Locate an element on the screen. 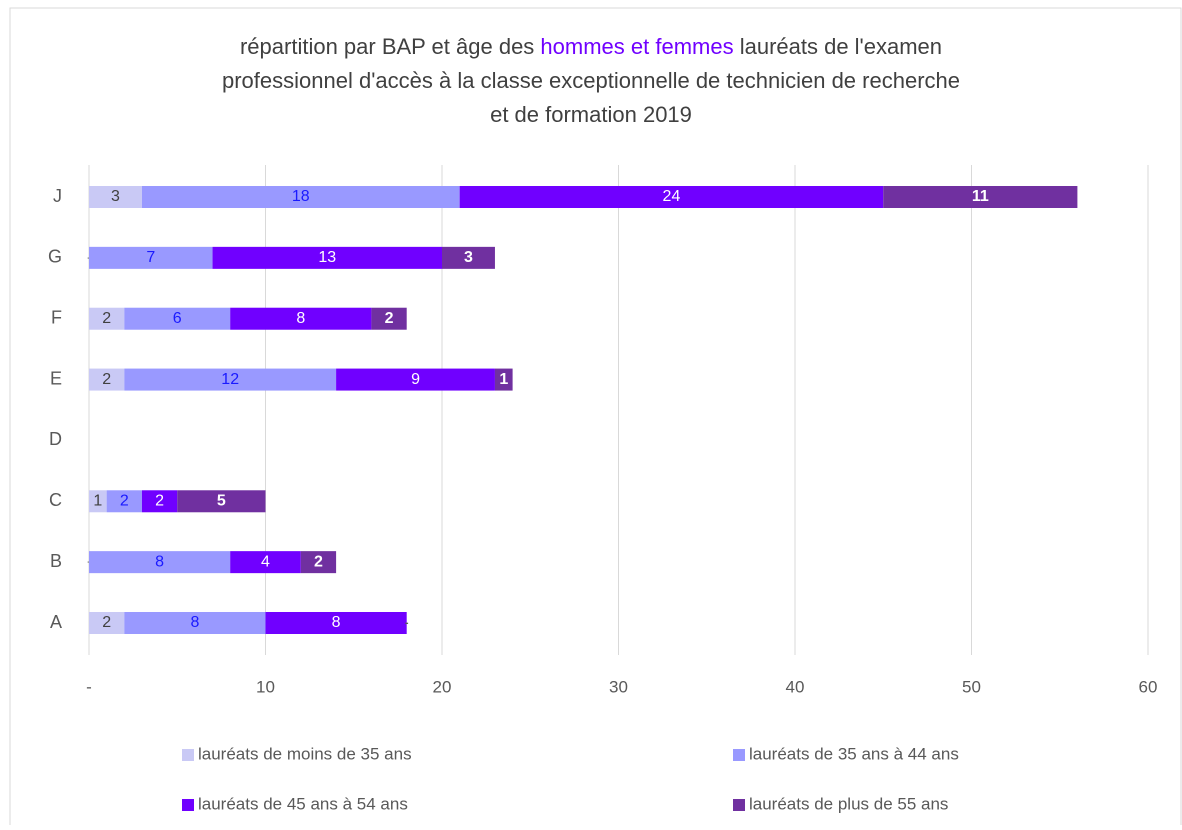 The height and width of the screenshot is (830, 1182). x-tick-label: 60 is located at coordinates (1148, 686).